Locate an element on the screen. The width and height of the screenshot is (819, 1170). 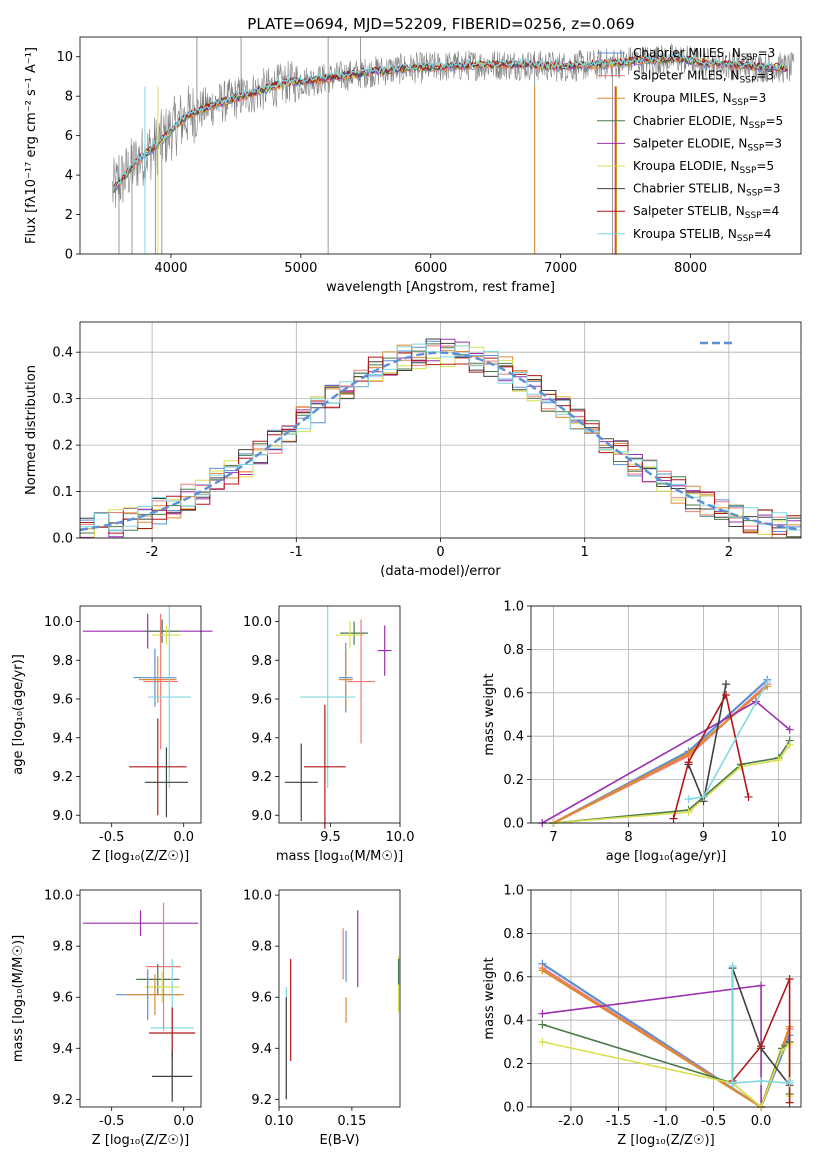
x-tick-label: 0.0 is located at coordinates (183, 1121).